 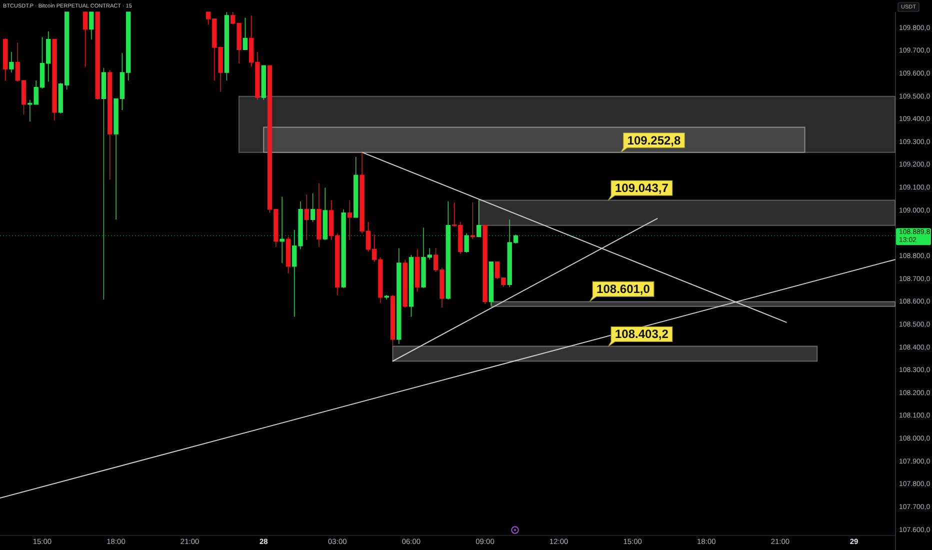 I want to click on annotation: 109.043,7, so click(x=642, y=188).